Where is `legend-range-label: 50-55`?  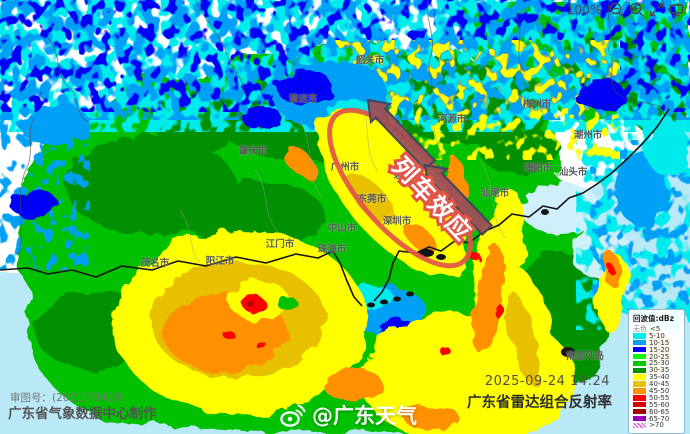
legend-range-label: 50-55 is located at coordinates (659, 397).